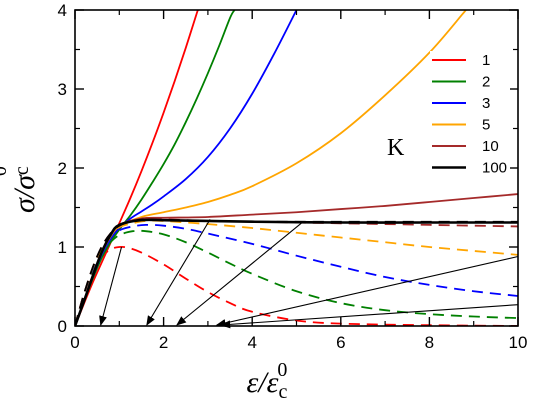  What do you see at coordinates (5, 171) in the screenshot?
I see `y-axis-label-sup: 0` at bounding box center [5, 171].